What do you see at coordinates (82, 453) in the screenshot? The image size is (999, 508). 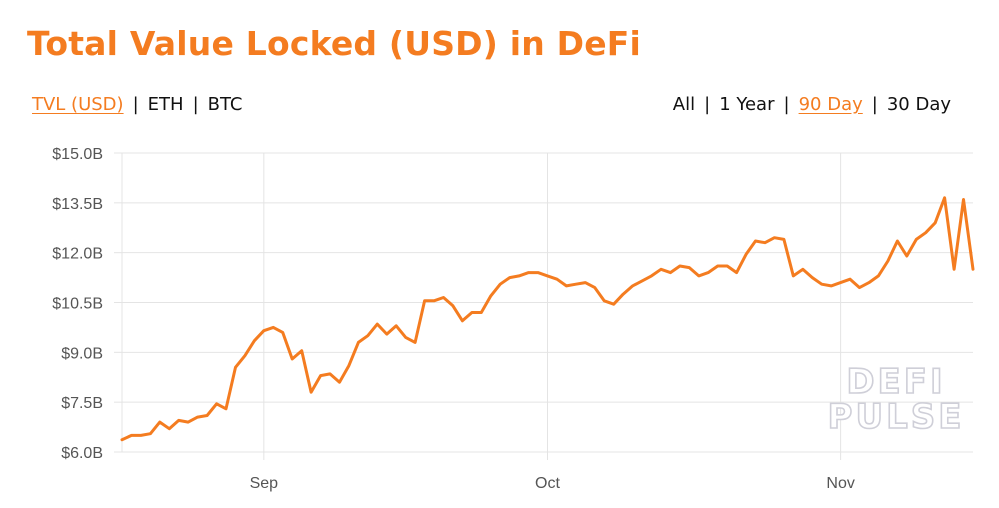 I see `y-tick-label: $6.0B` at bounding box center [82, 453].